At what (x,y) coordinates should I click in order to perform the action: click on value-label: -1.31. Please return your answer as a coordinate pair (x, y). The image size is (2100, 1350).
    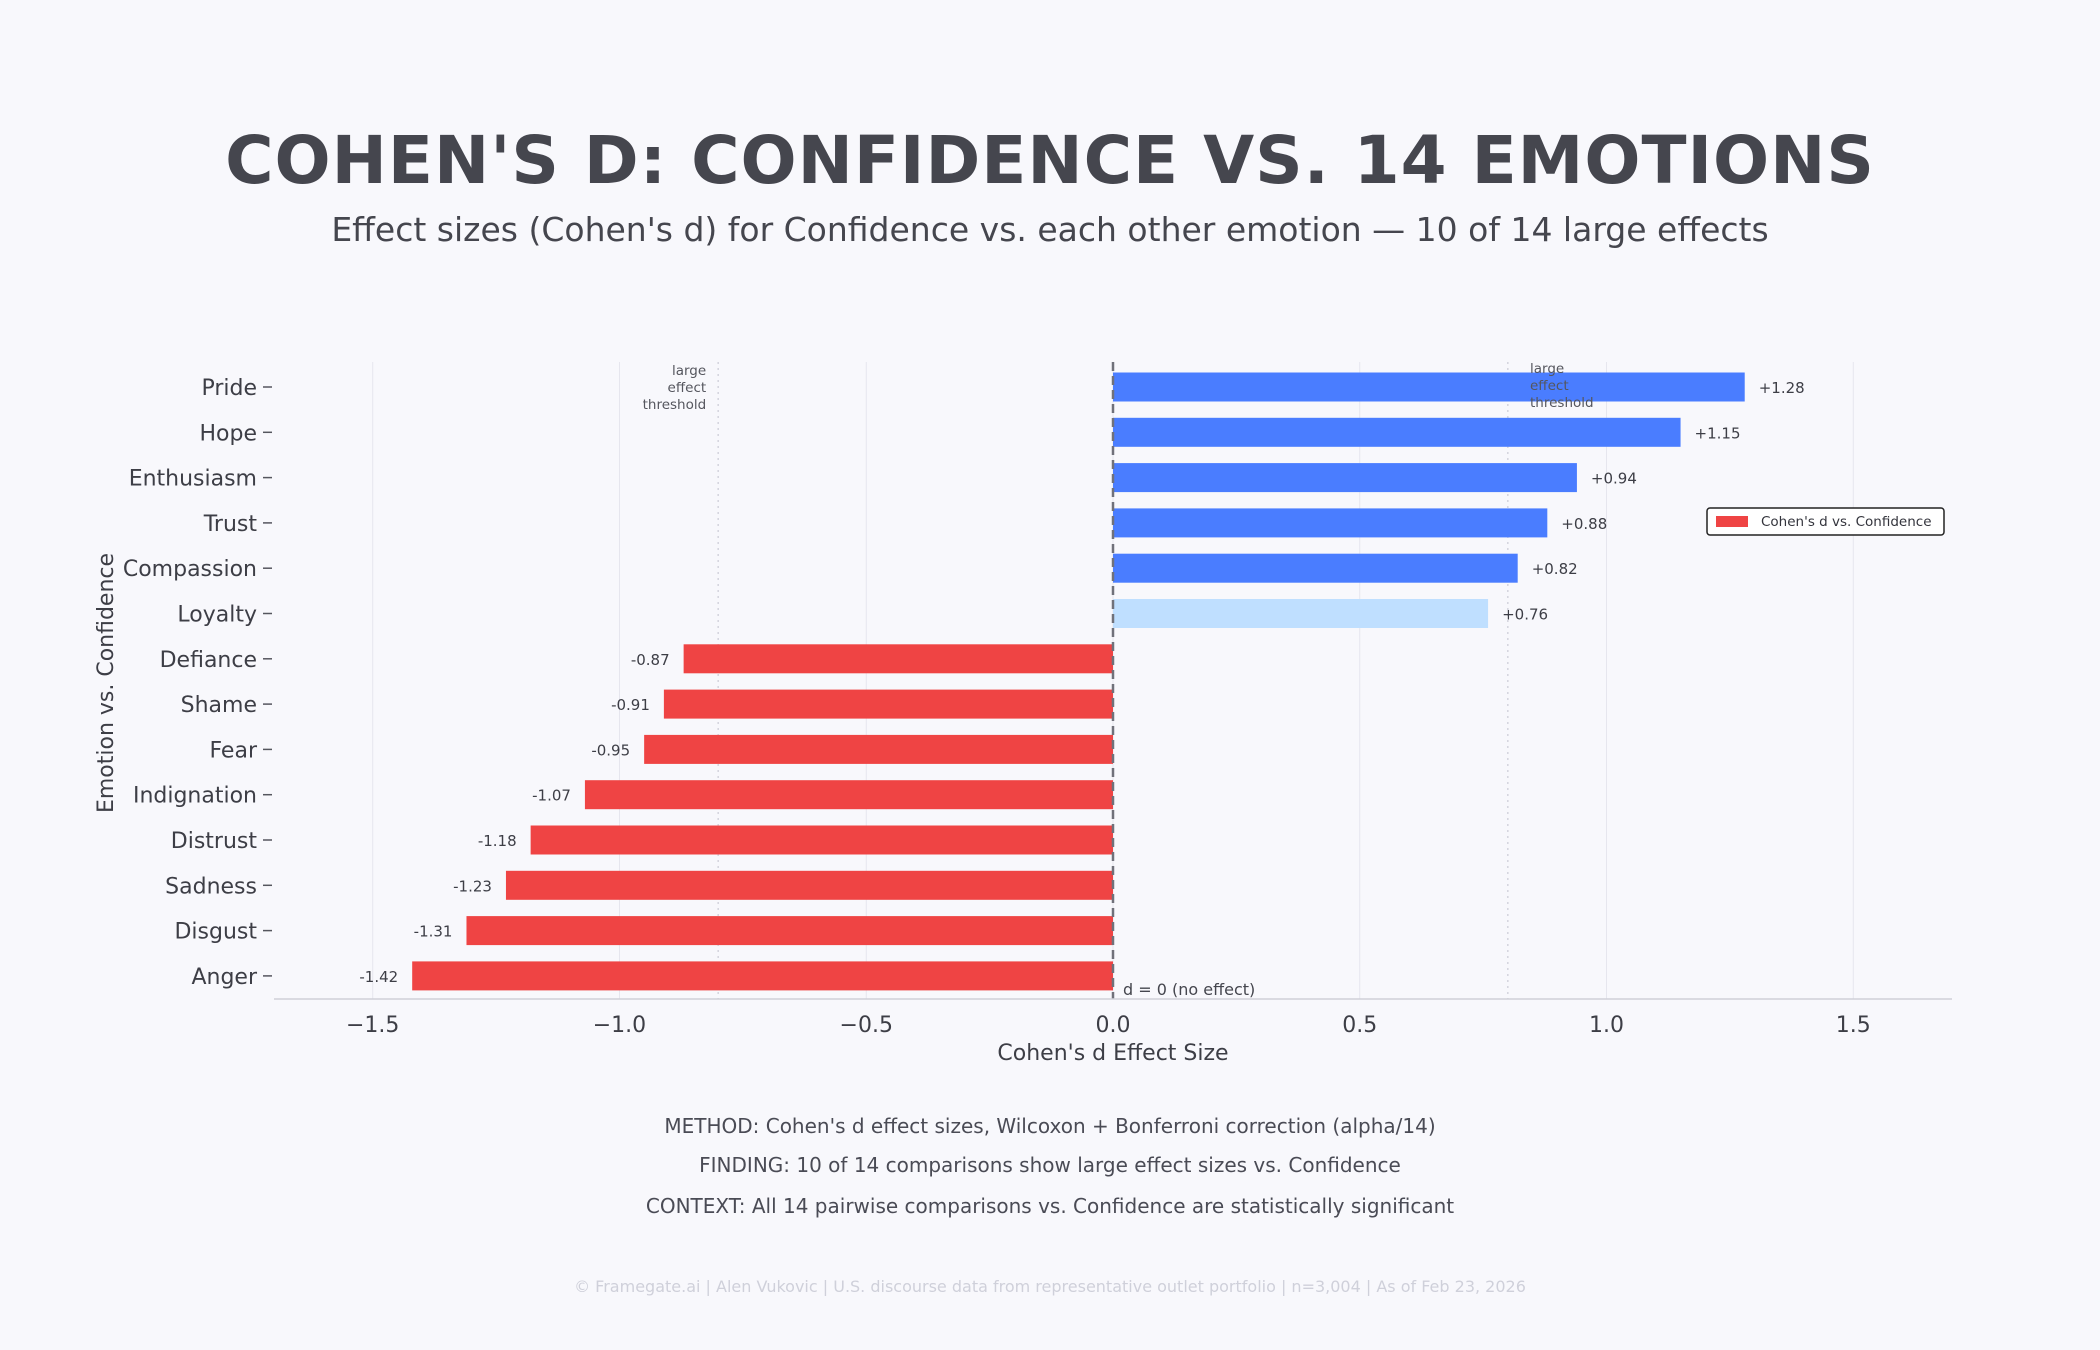
    Looking at the image, I should click on (433, 932).